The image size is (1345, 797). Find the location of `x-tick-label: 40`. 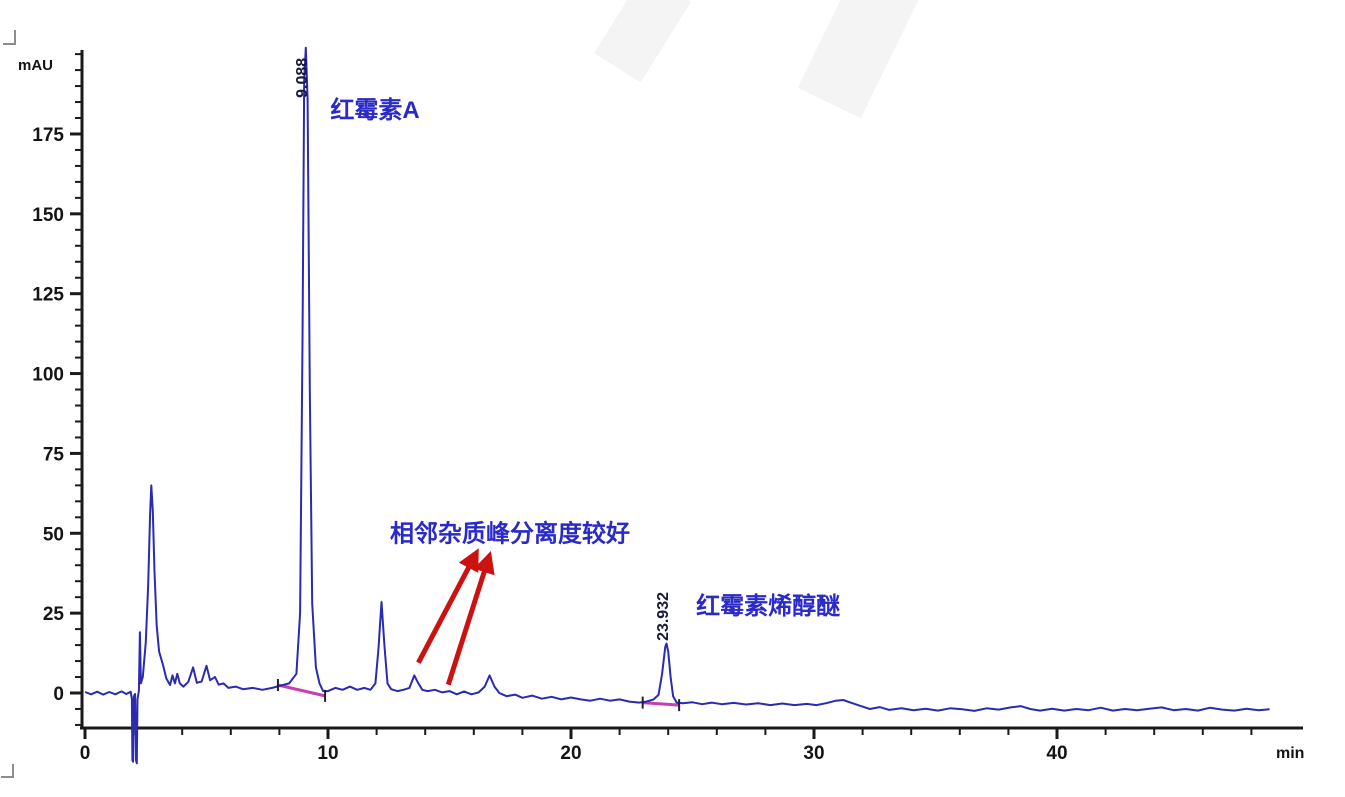

x-tick-label: 40 is located at coordinates (1056, 753).